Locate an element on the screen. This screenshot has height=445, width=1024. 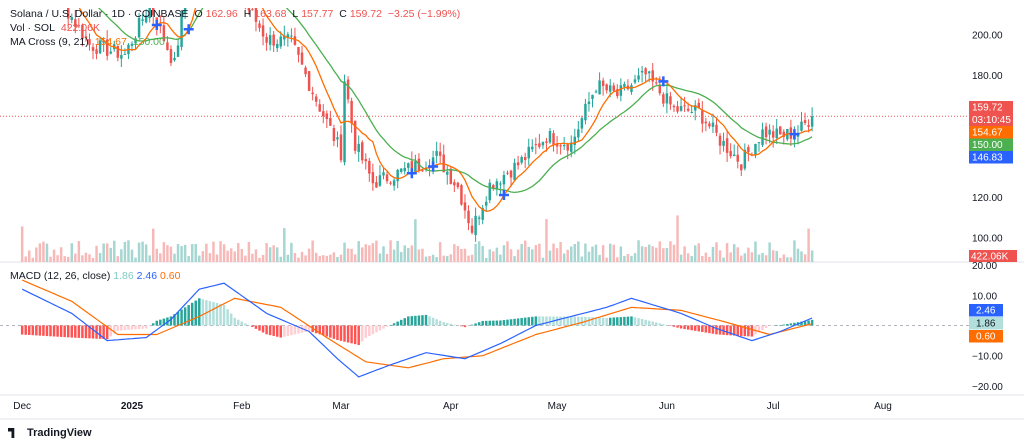
time-axis-tick: Apr is located at coordinates (451, 406).